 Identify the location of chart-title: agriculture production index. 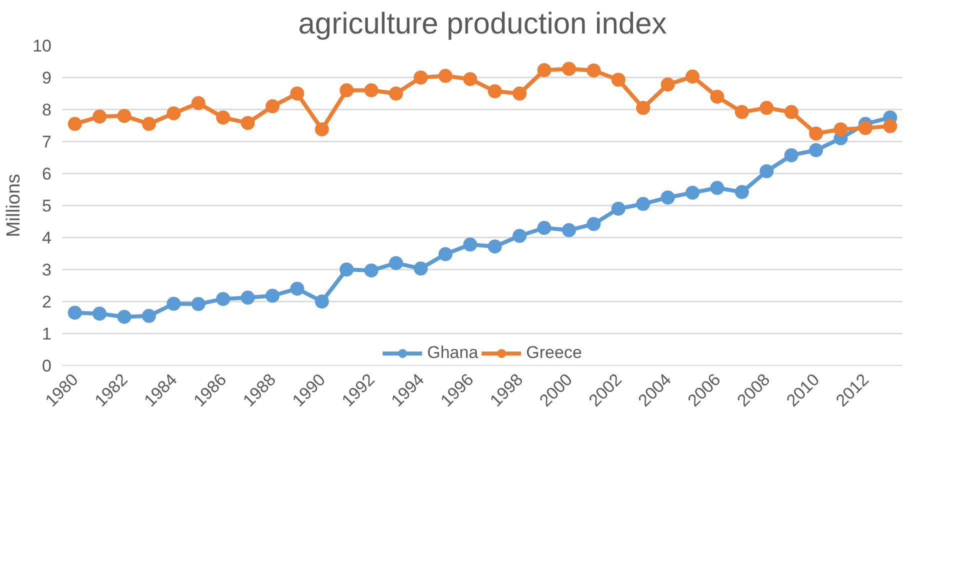
(482, 24).